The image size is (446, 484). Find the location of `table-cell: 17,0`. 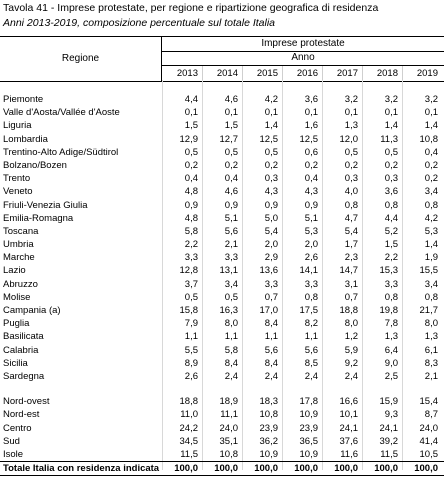

table-cell: 17,0 is located at coordinates (269, 310).